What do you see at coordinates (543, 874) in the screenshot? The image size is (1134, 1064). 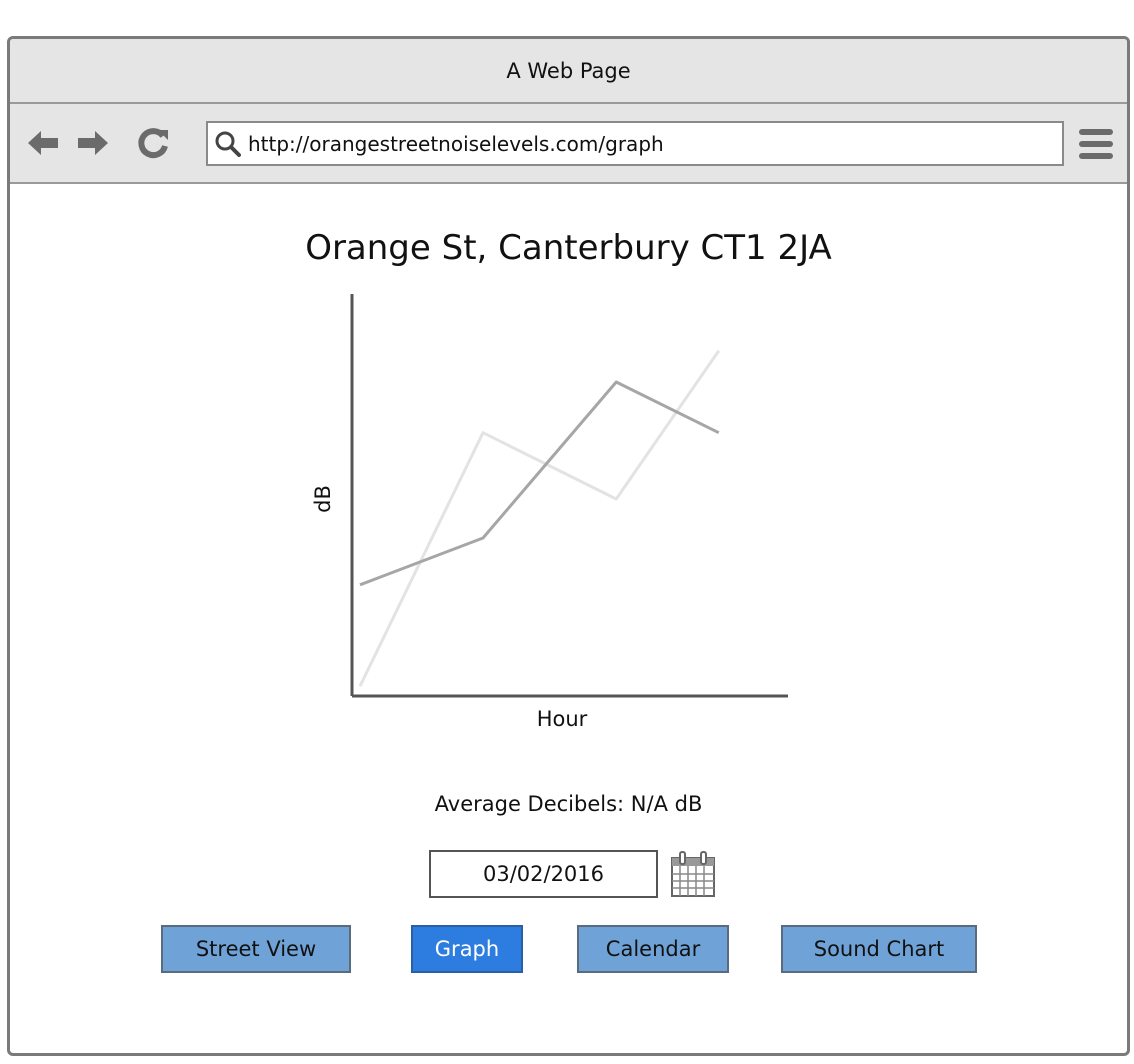 I see `date-input` at bounding box center [543, 874].